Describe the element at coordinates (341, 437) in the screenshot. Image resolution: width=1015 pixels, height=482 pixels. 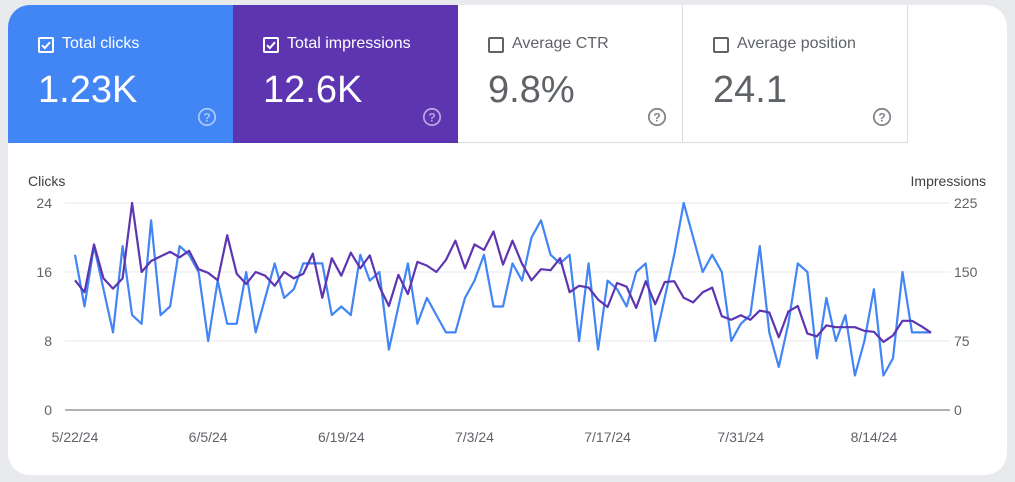
I see `x-tick-label: 6/19/24` at that location.